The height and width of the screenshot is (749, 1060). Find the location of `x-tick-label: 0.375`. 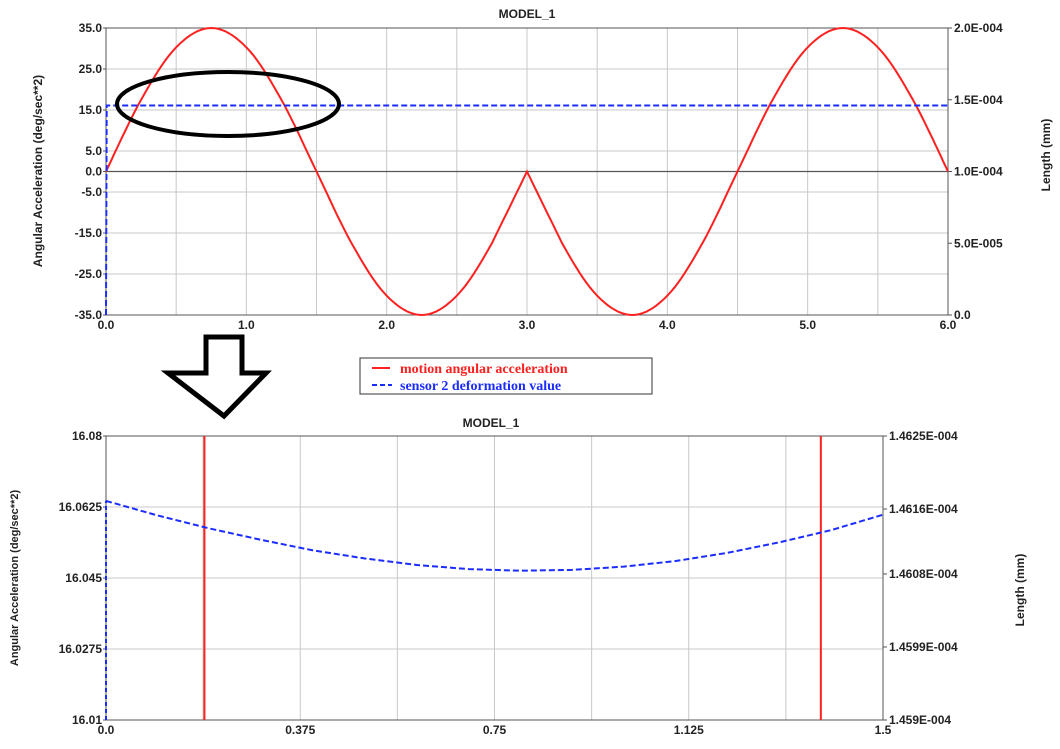

x-tick-label: 0.375 is located at coordinates (300, 730).